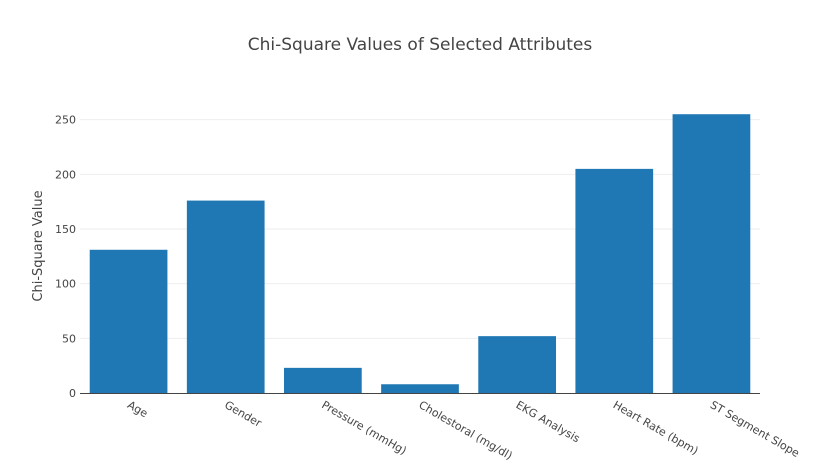 The image size is (840, 472). I want to click on y-tick-label: 0, so click(72, 393).